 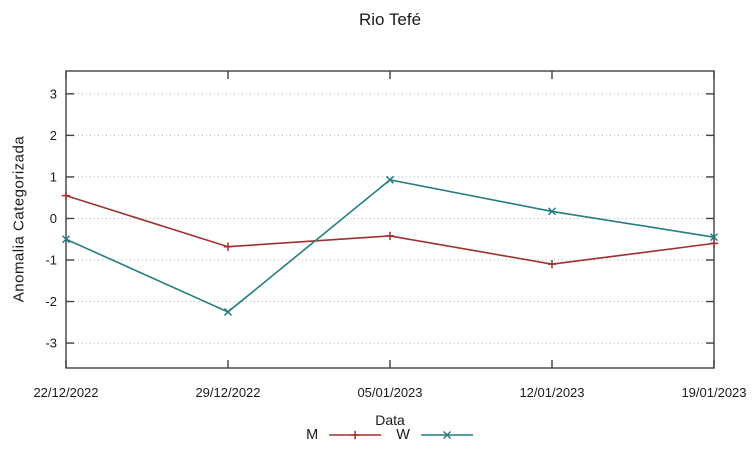 I want to click on x-tick-label: 22/12/2022, so click(x=65, y=392).